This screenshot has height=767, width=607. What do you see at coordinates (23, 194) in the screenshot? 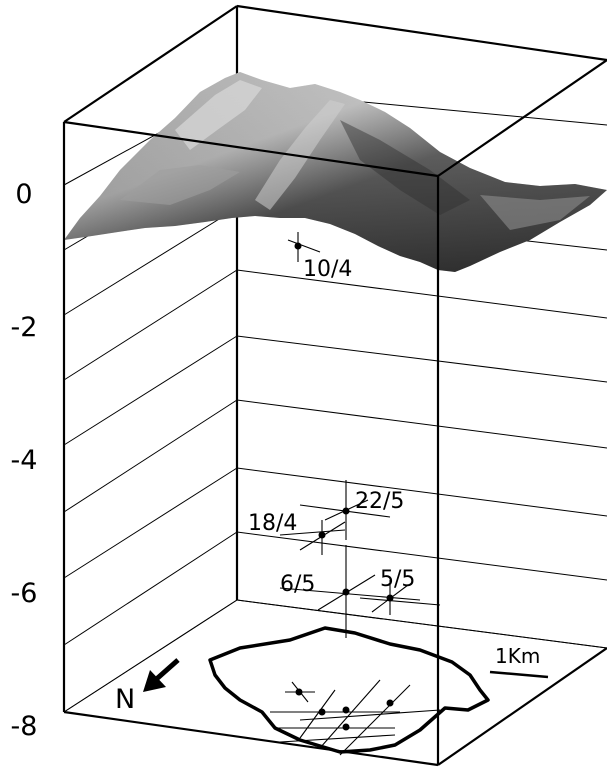
I see `depth-tick-label: 0` at bounding box center [23, 194].